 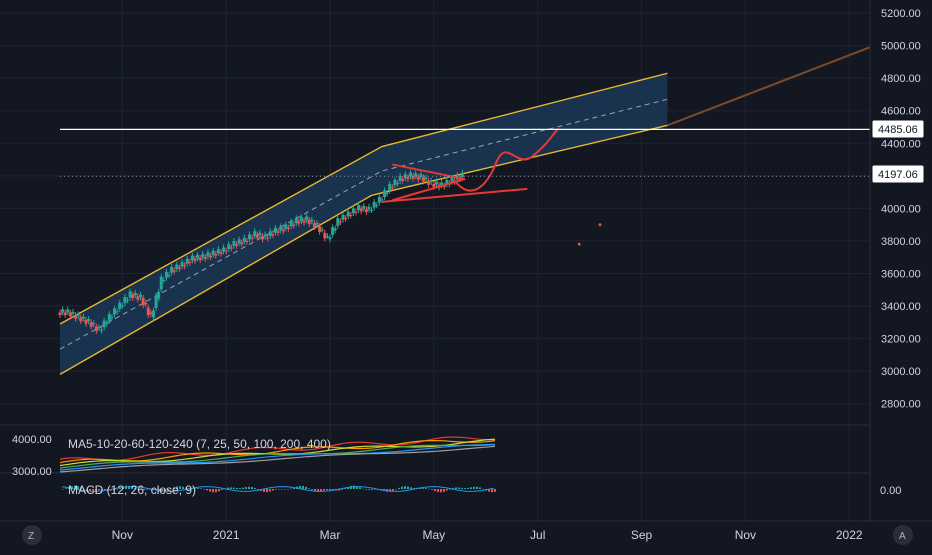 I want to click on price-tick-label: 2800.00, so click(x=901, y=405).